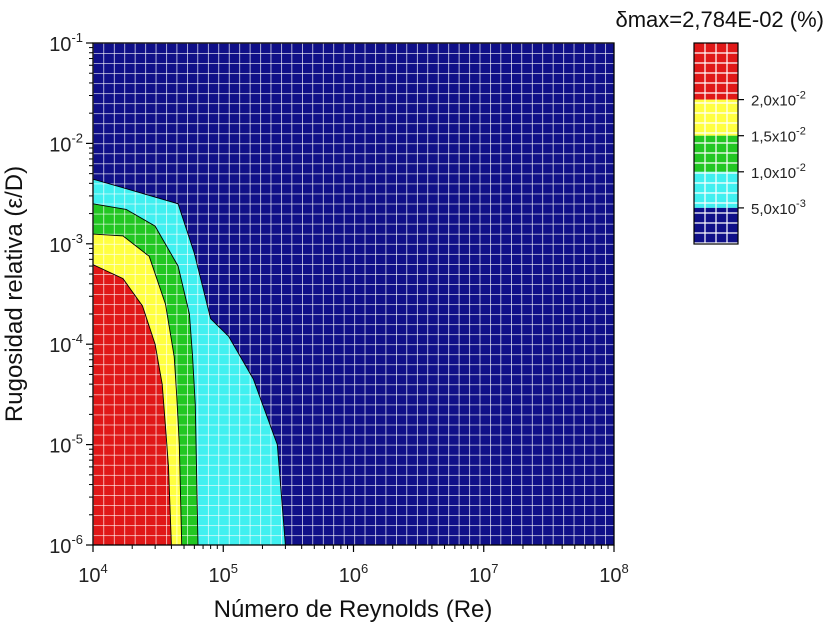  Describe the element at coordinates (772, 154) in the screenshot. I see `colorbar-ticks: 2,0x10⁻² 1,5x10⁻² 1,0x10⁻² 5,0x10⁻³` at that location.